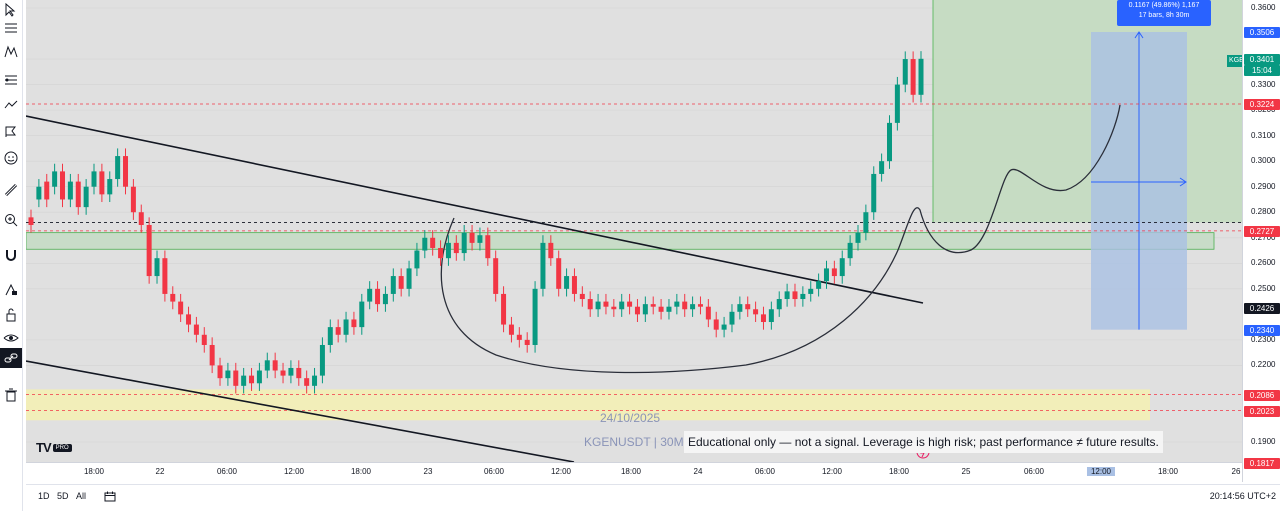 This screenshot has height=512, width=1280. I want to click on level-label: 0.2727, so click(1262, 231).